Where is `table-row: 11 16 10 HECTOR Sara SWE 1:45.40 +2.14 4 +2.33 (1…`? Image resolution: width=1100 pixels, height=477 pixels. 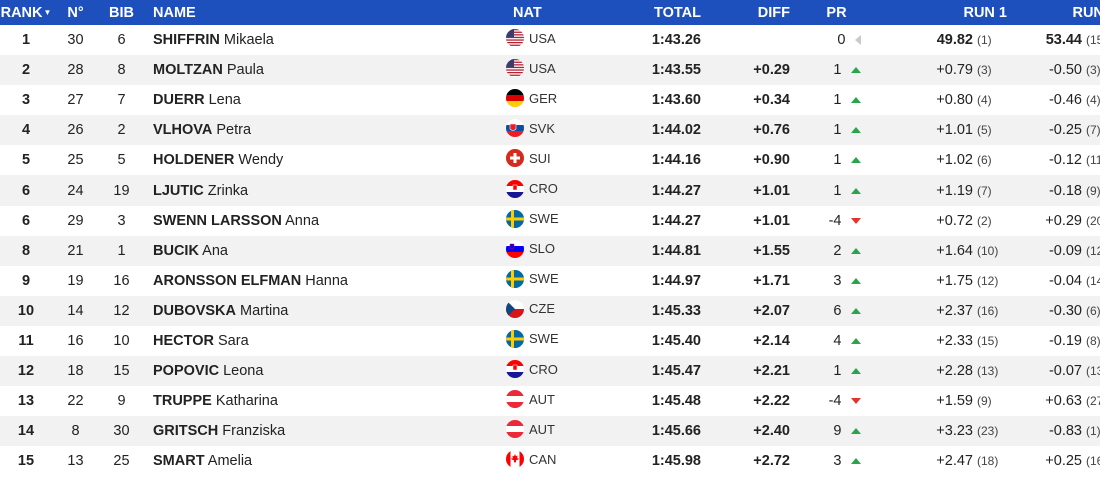 table-row: 11 16 10 HECTOR Sara SWE 1:45.40 +2.14 4 +2.33 (1… is located at coordinates (550, 341).